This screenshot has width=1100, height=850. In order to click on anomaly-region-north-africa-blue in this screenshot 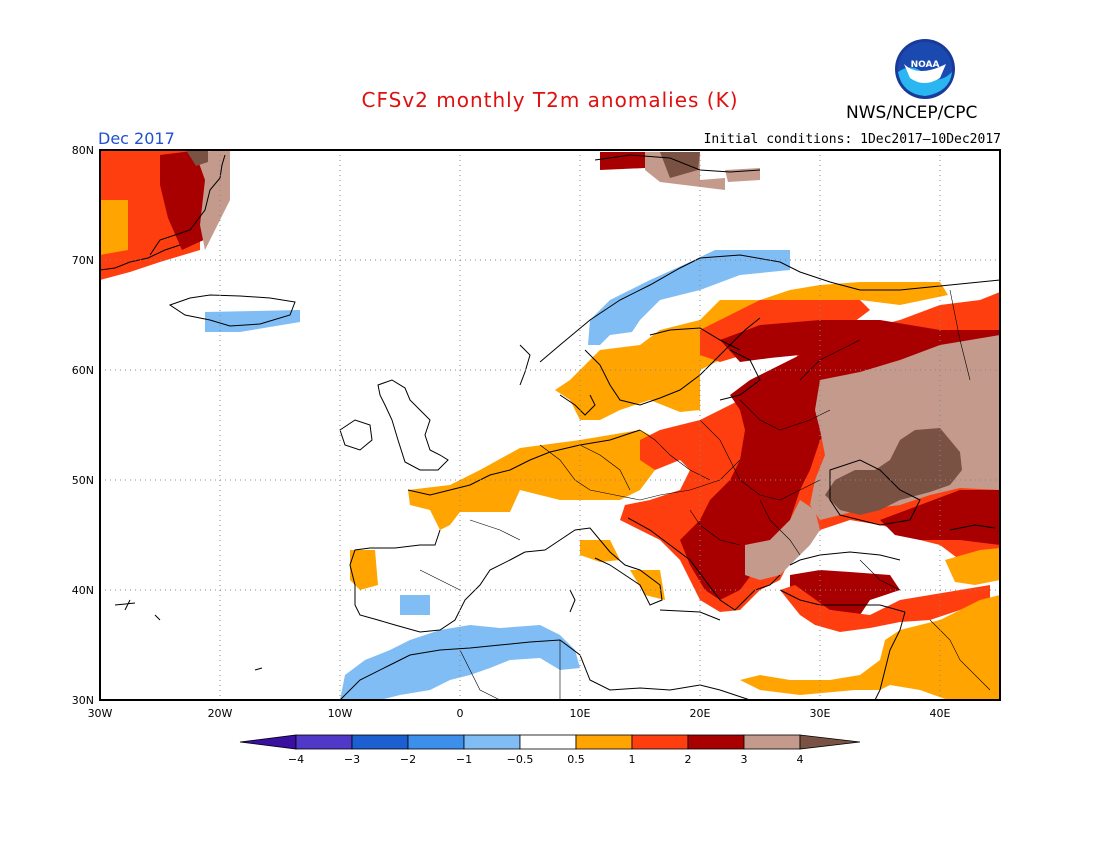, I will do `click(460, 662)`.